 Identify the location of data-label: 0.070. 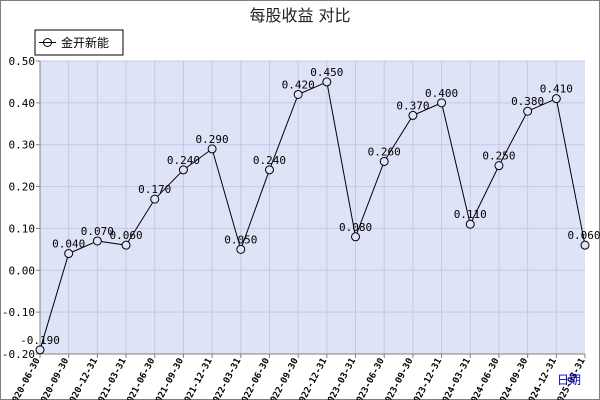
(97, 231).